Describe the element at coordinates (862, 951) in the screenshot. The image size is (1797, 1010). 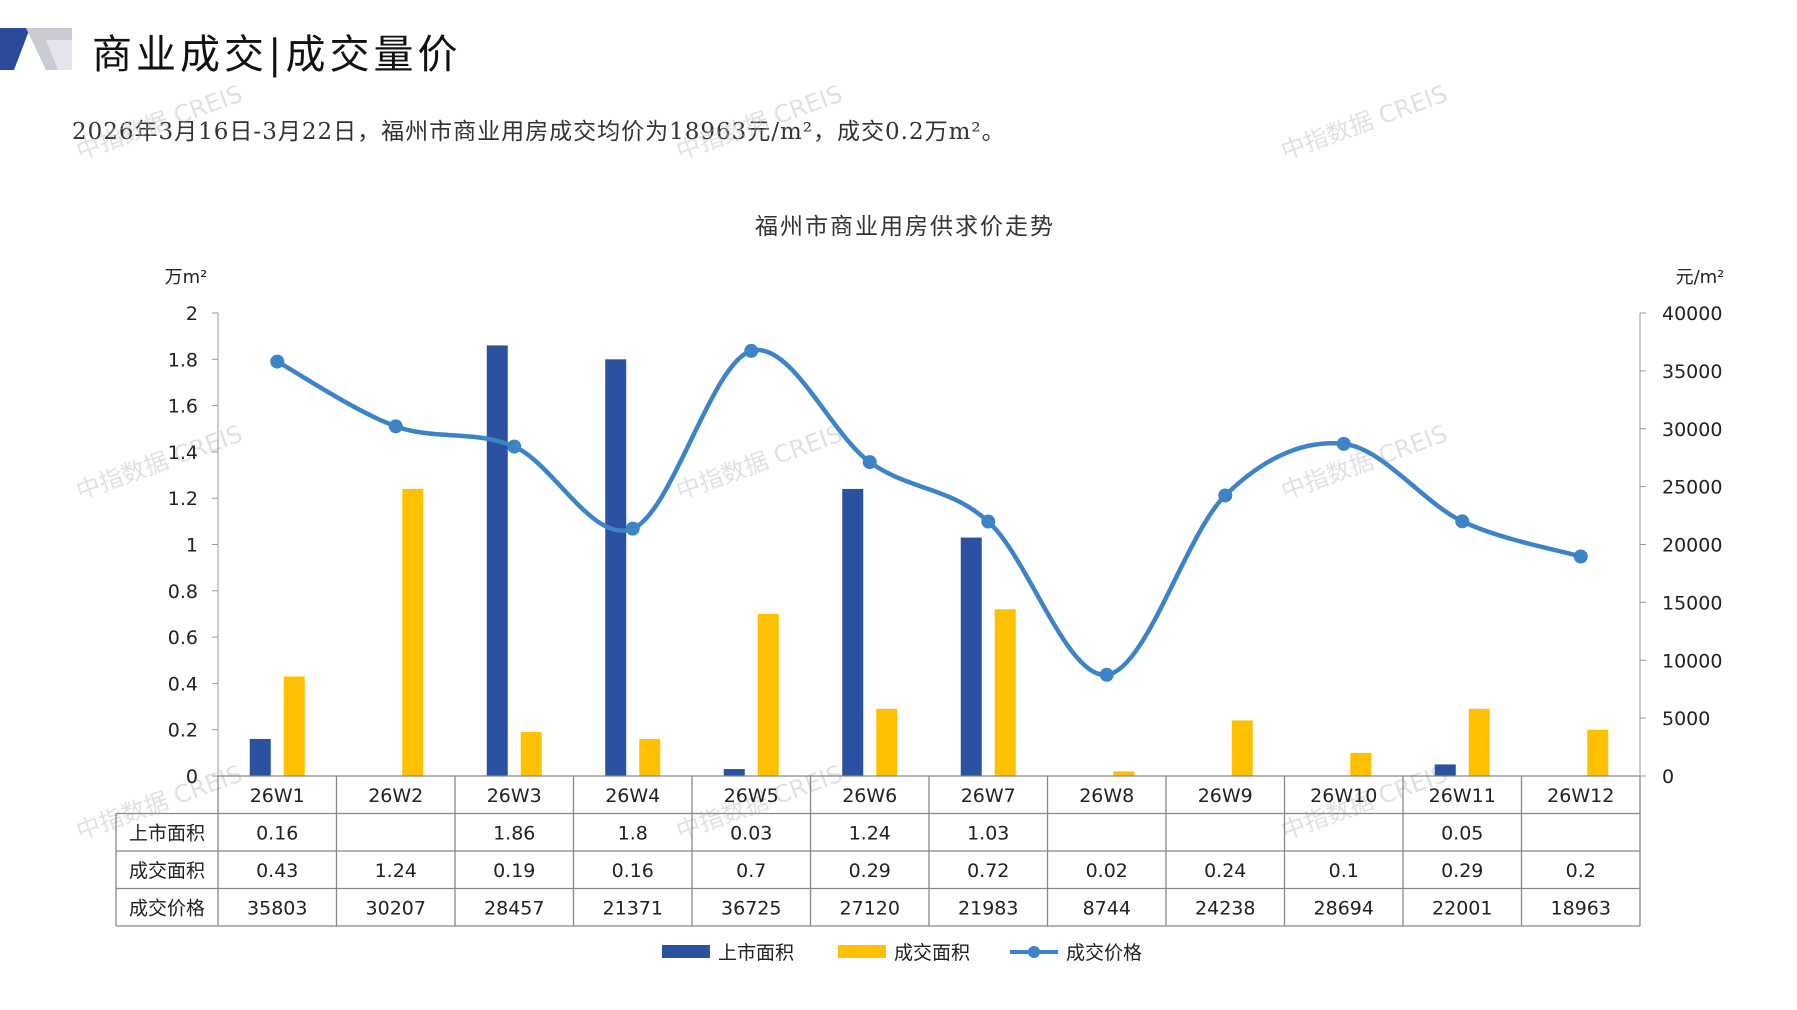
I see `legend-swatch-sold` at that location.